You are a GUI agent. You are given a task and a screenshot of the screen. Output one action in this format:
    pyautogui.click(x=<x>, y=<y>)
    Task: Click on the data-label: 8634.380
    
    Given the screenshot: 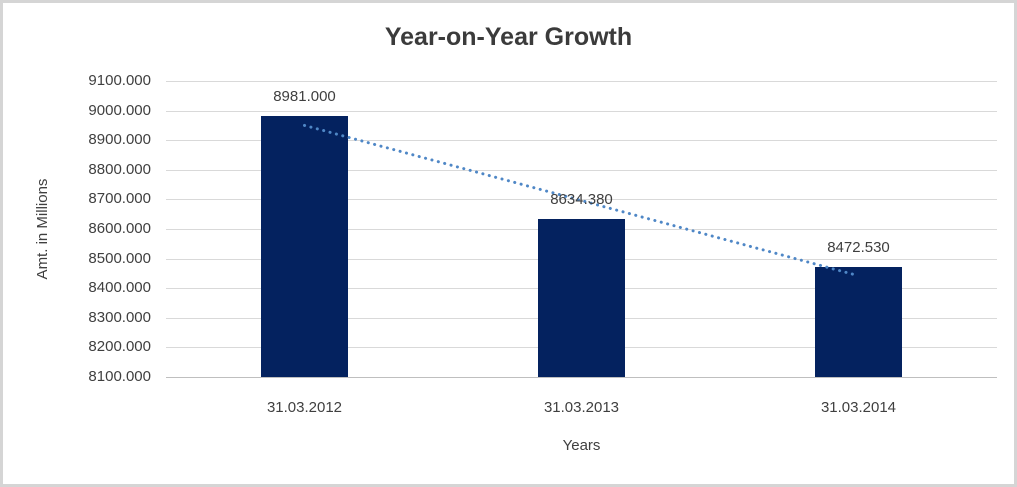 What is the action you would take?
    pyautogui.click(x=581, y=199)
    